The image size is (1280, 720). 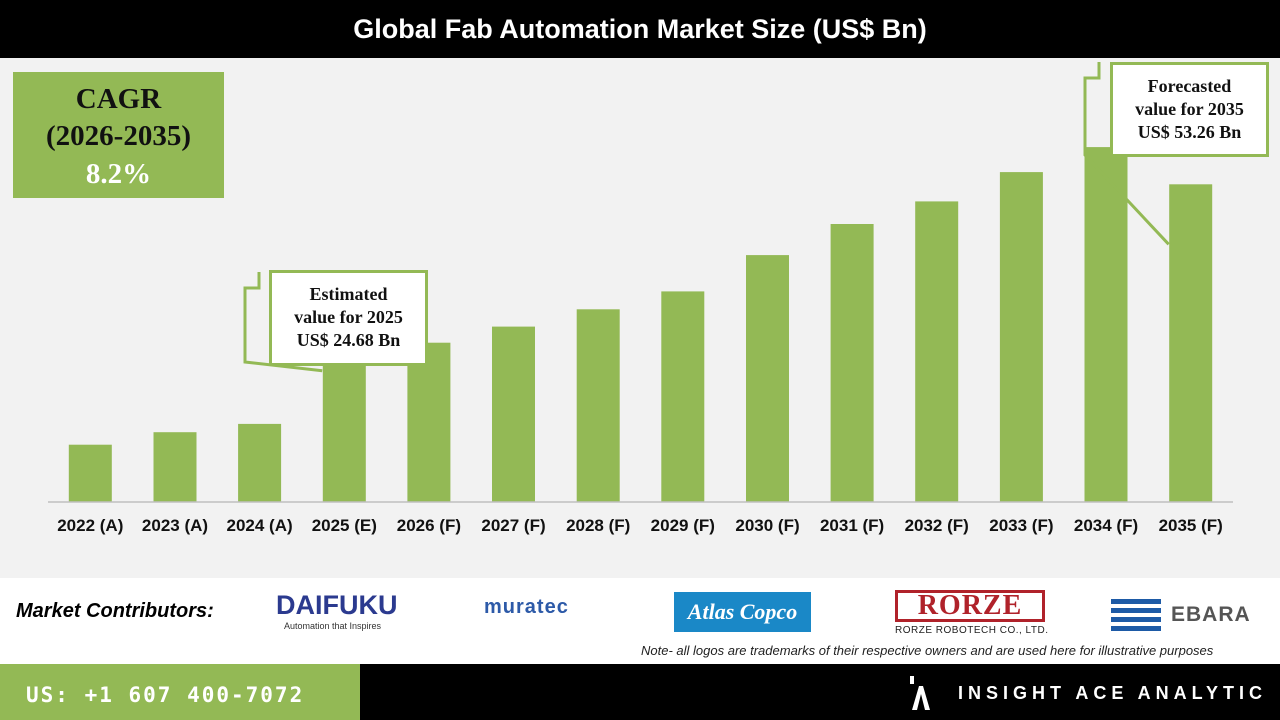 I want to click on cagr-box: CAGR (2026-2035) 8.2%, so click(x=118, y=135).